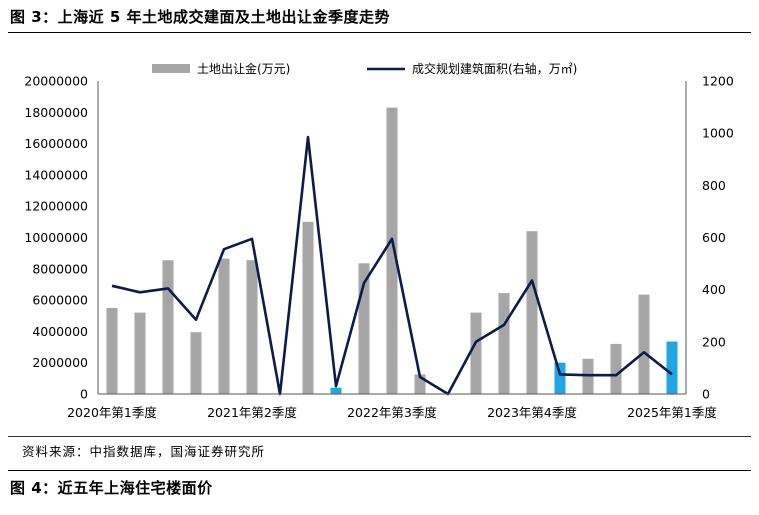 This screenshot has height=515, width=759. I want to click on right-tick-label: 1200, so click(718, 81).